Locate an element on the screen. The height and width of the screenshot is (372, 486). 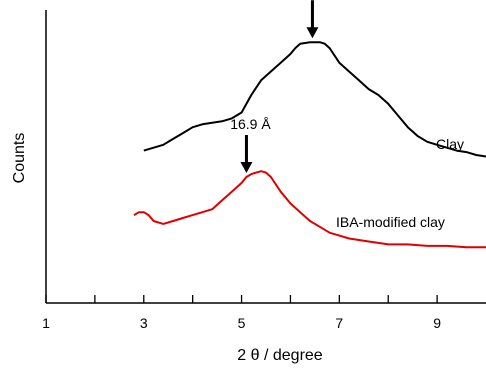
series-label-1: IBA-modified clay is located at coordinates (390, 222).